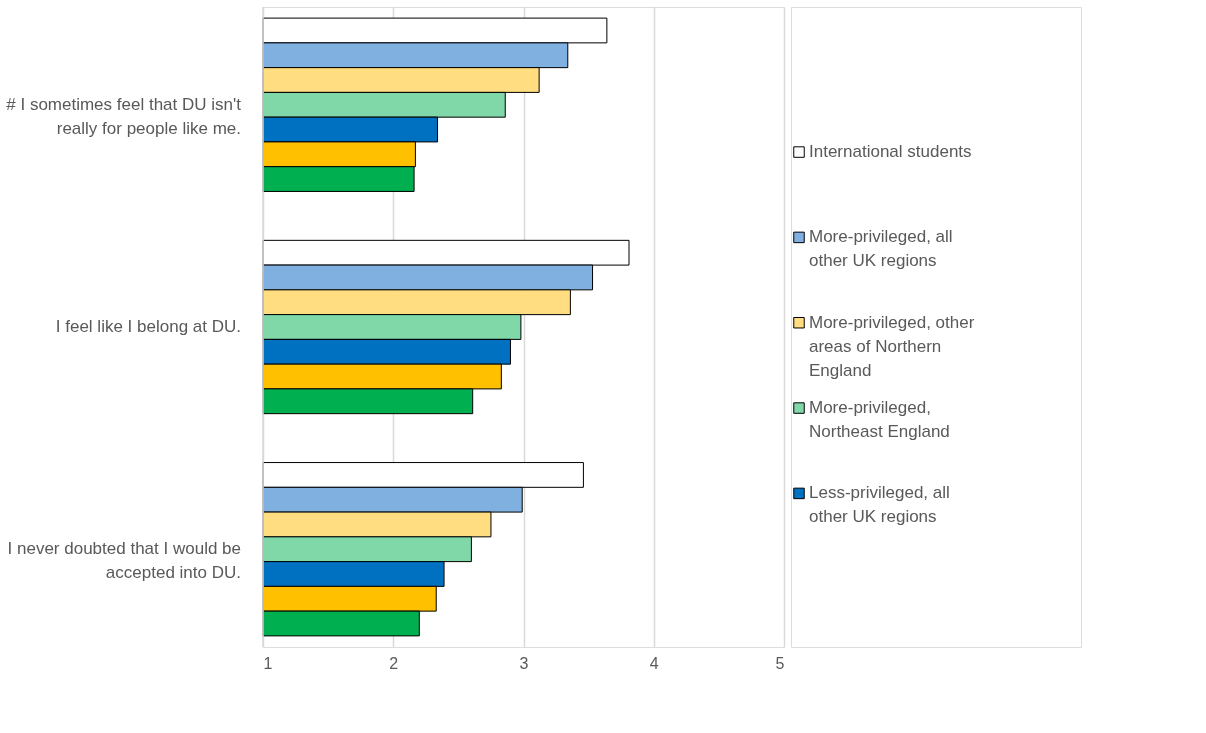 Image resolution: width=1206 pixels, height=733 pixels. What do you see at coordinates (879, 505) in the screenshot?
I see `legend-label: Less-privileged, all other UK regions` at bounding box center [879, 505].